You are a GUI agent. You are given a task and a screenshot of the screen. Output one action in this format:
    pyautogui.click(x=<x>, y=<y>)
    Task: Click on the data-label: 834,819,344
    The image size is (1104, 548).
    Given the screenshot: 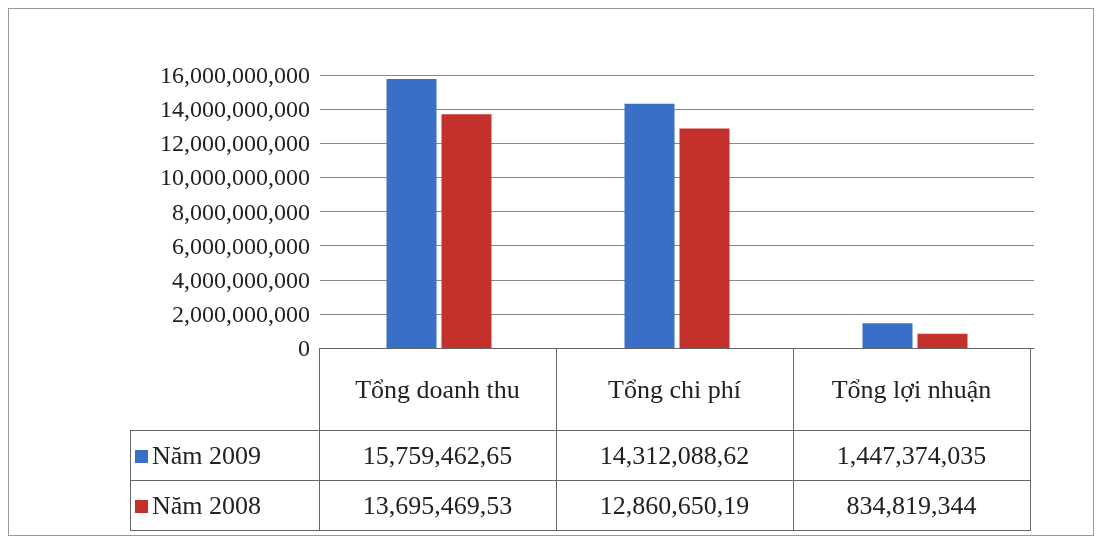 What is the action you would take?
    pyautogui.click(x=911, y=505)
    